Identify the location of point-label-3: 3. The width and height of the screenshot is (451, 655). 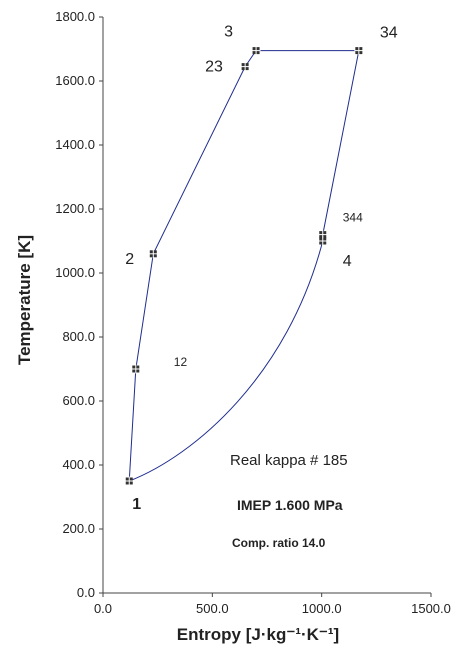
(228, 32).